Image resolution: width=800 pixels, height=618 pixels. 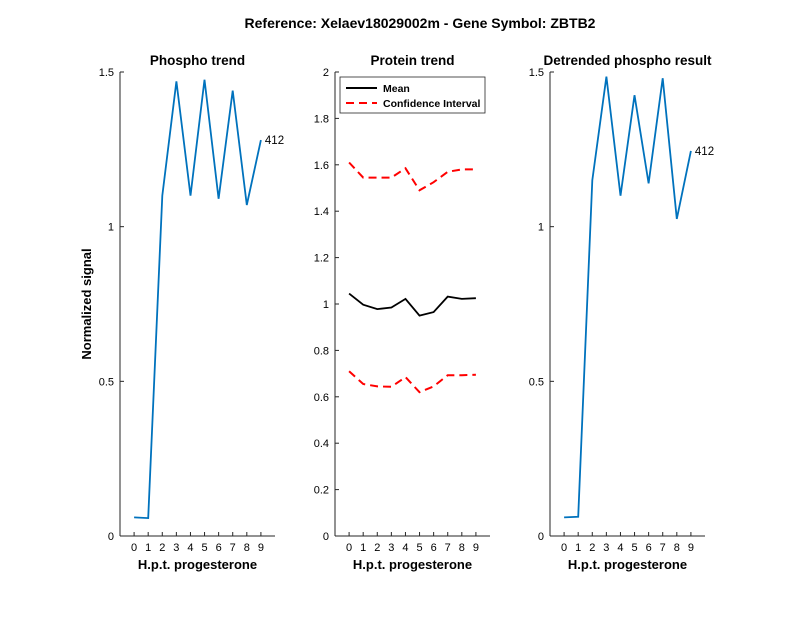 What do you see at coordinates (197, 60) in the screenshot?
I see `chart-title: Phospho trend` at bounding box center [197, 60].